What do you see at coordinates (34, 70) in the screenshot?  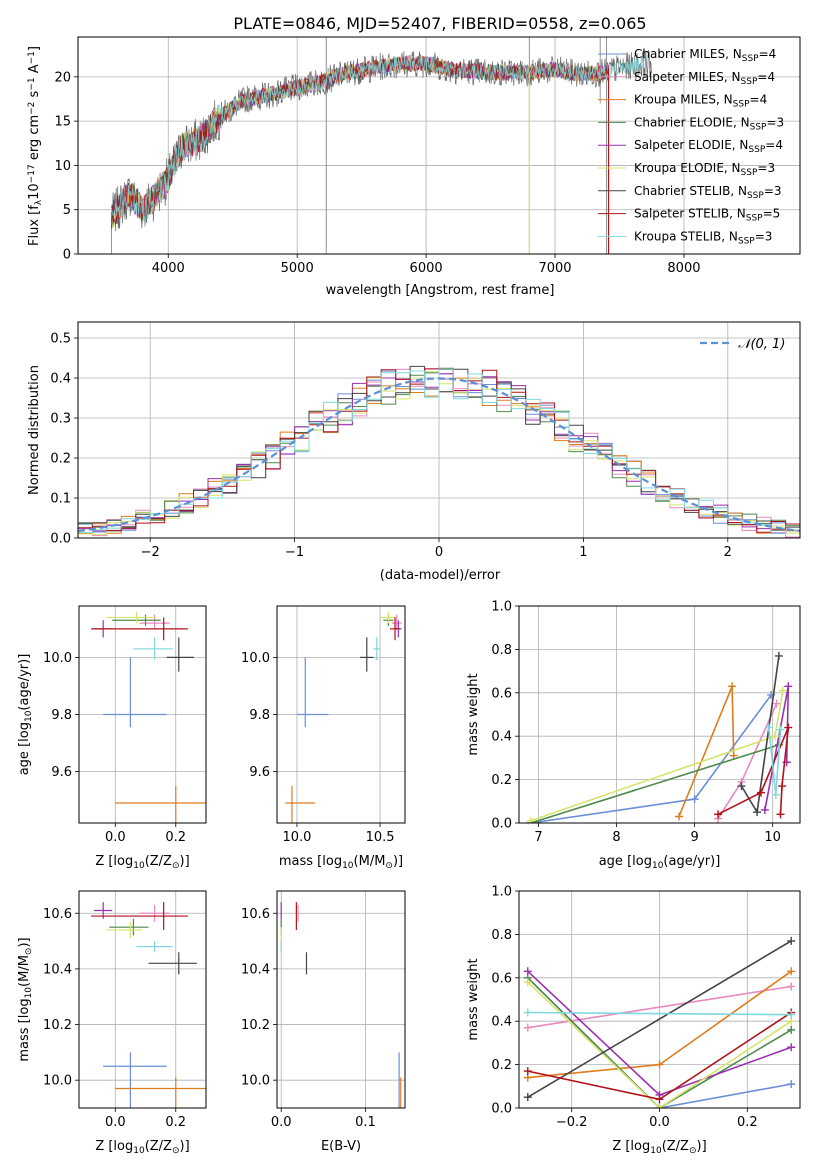 I see `label-part: A` at bounding box center [34, 70].